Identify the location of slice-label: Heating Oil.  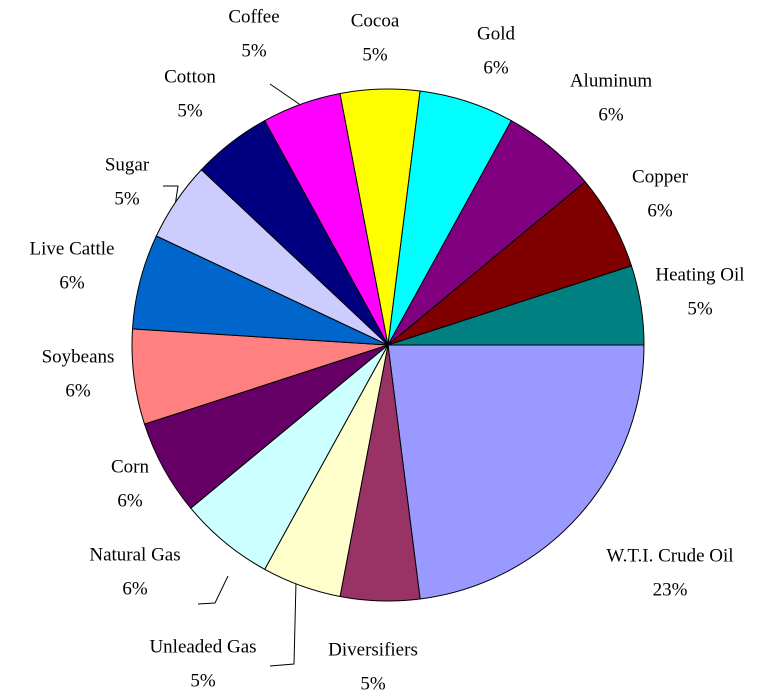
(699, 274).